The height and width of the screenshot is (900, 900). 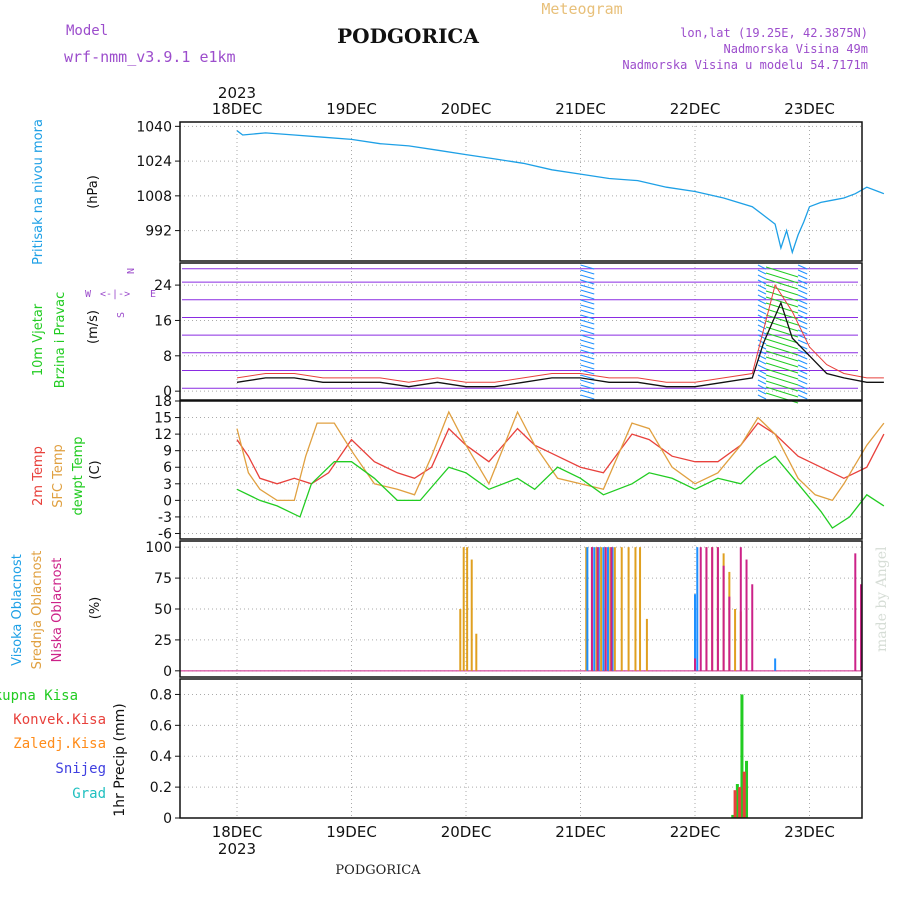 What do you see at coordinates (121, 315) in the screenshot?
I see `svg-text: S` at bounding box center [121, 315].